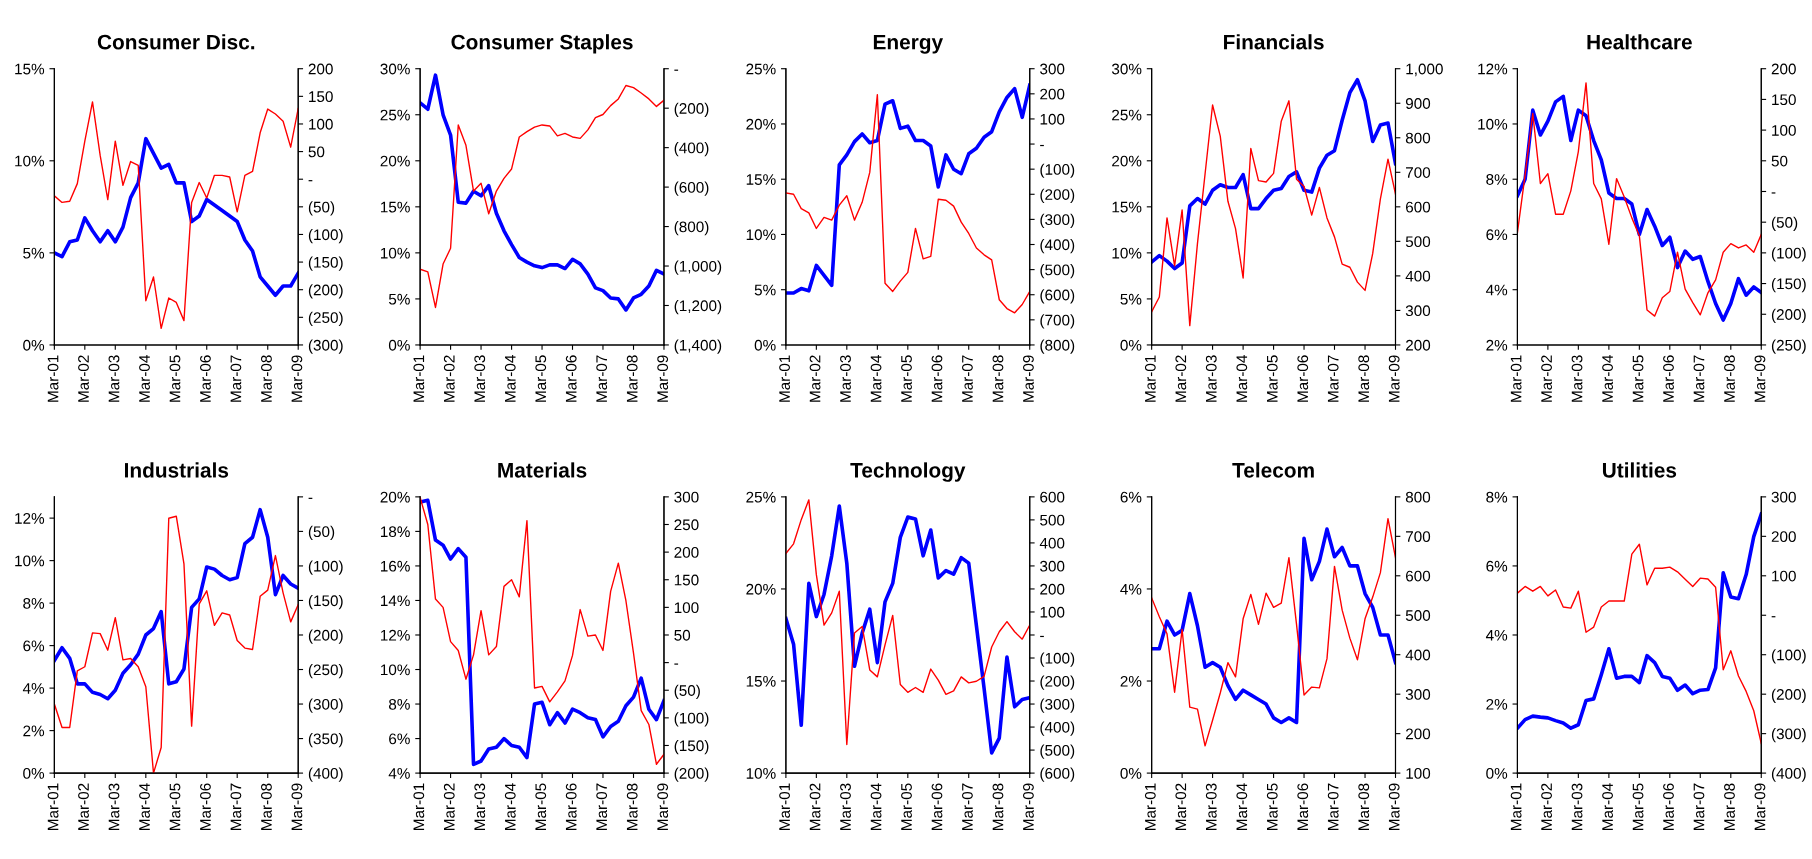 The height and width of the screenshot is (859, 1812). What do you see at coordinates (1418, 242) in the screenshot?
I see `y2-tick-label: 500` at bounding box center [1418, 242].